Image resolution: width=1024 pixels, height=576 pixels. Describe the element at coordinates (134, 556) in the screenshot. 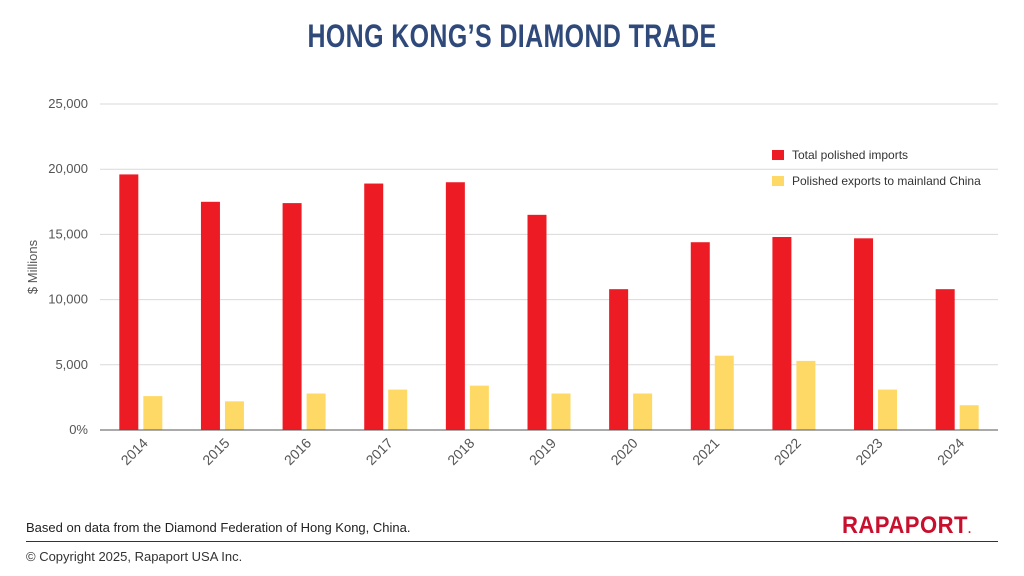

I see `copyright-text: © Copyright 2025, Rapaport USA Inc.` at that location.